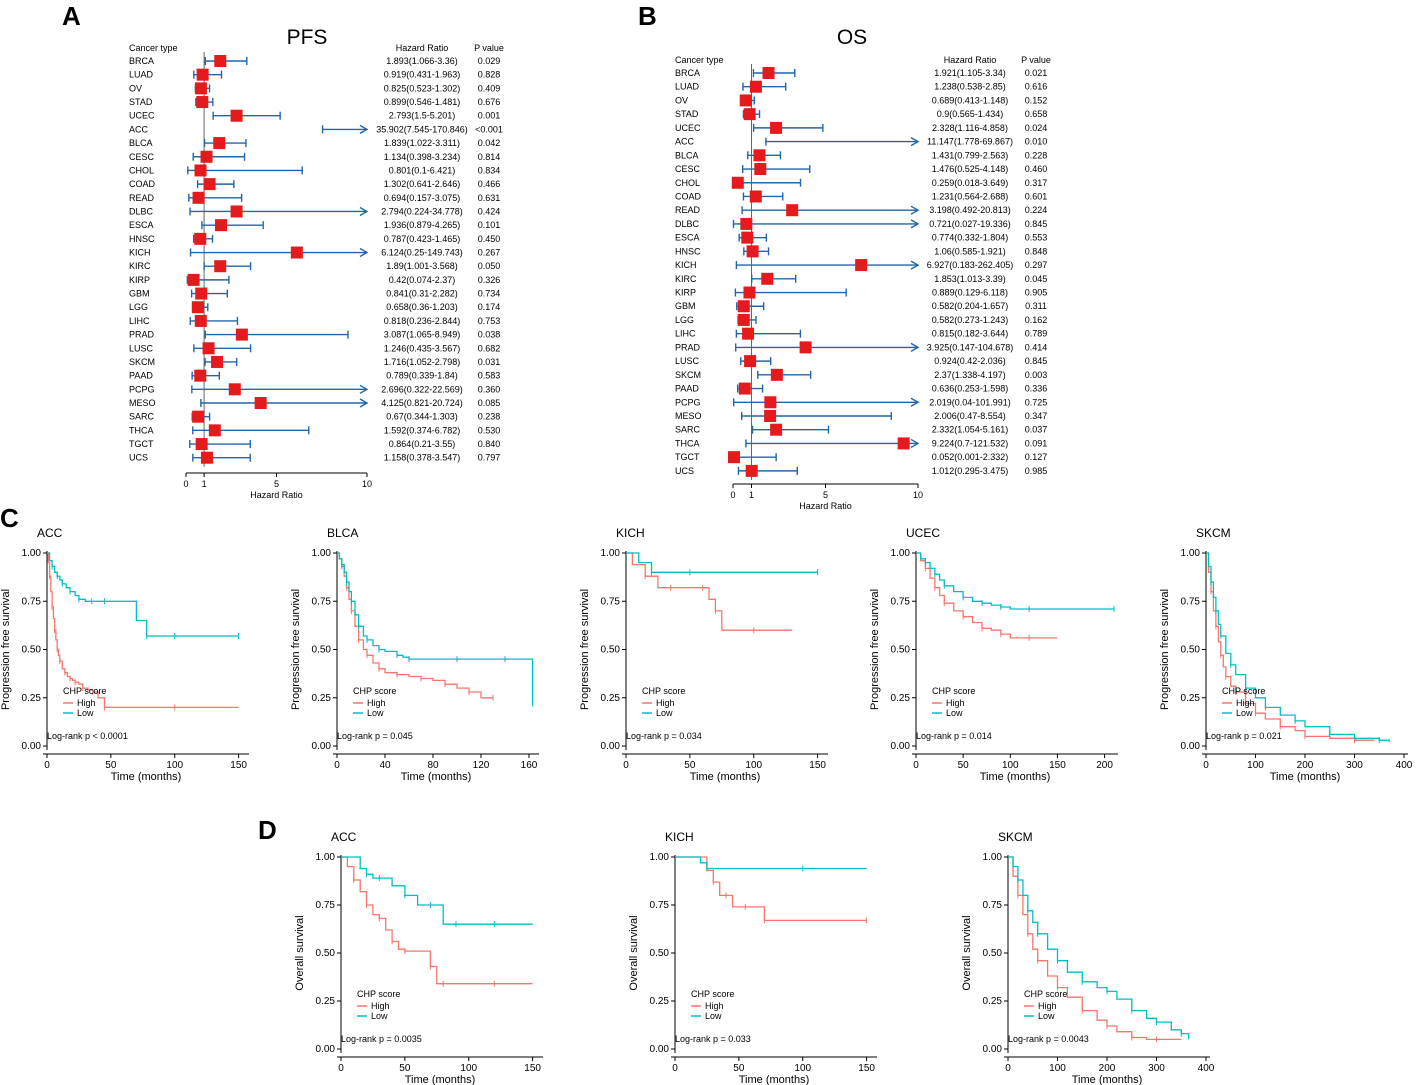 Image resolution: width=1417 pixels, height=1085 pixels. Describe the element at coordinates (688, 251) in the screenshot. I see `cancer-type-label: HNSC` at that location.